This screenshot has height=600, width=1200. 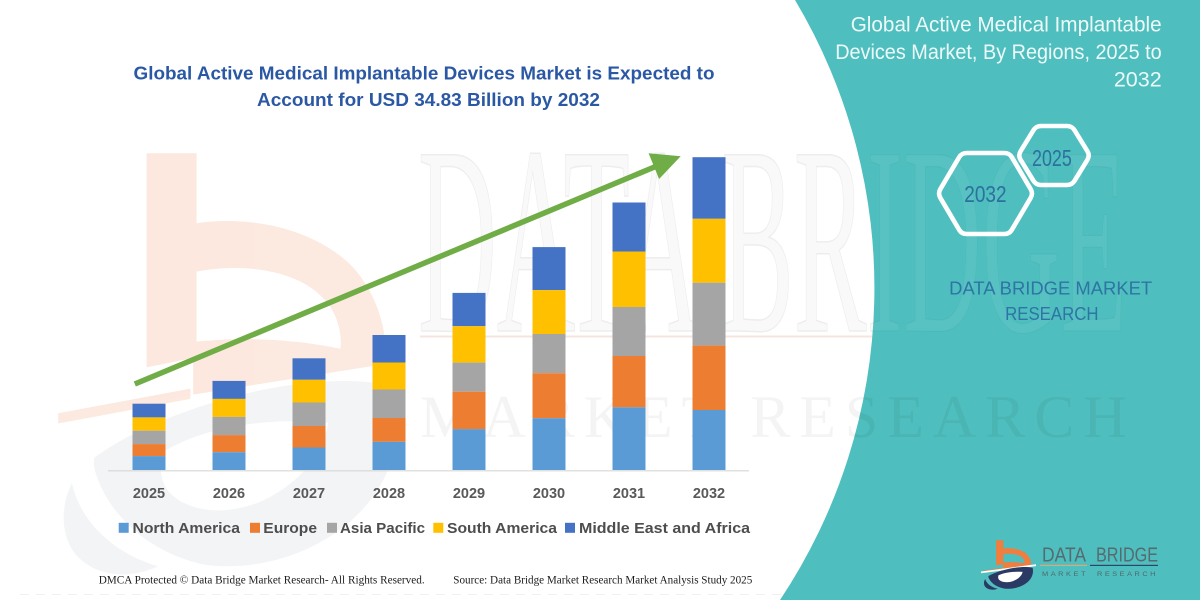 What do you see at coordinates (1127, 556) in the screenshot?
I see `svg-text: BRIDGE` at bounding box center [1127, 556].